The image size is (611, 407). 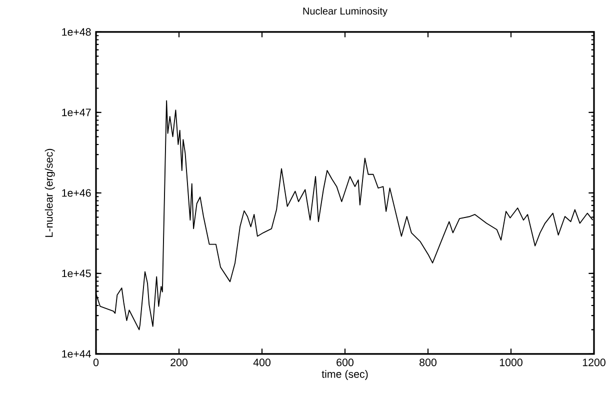 I want to click on x-tick-label: 0, so click(x=96, y=362).